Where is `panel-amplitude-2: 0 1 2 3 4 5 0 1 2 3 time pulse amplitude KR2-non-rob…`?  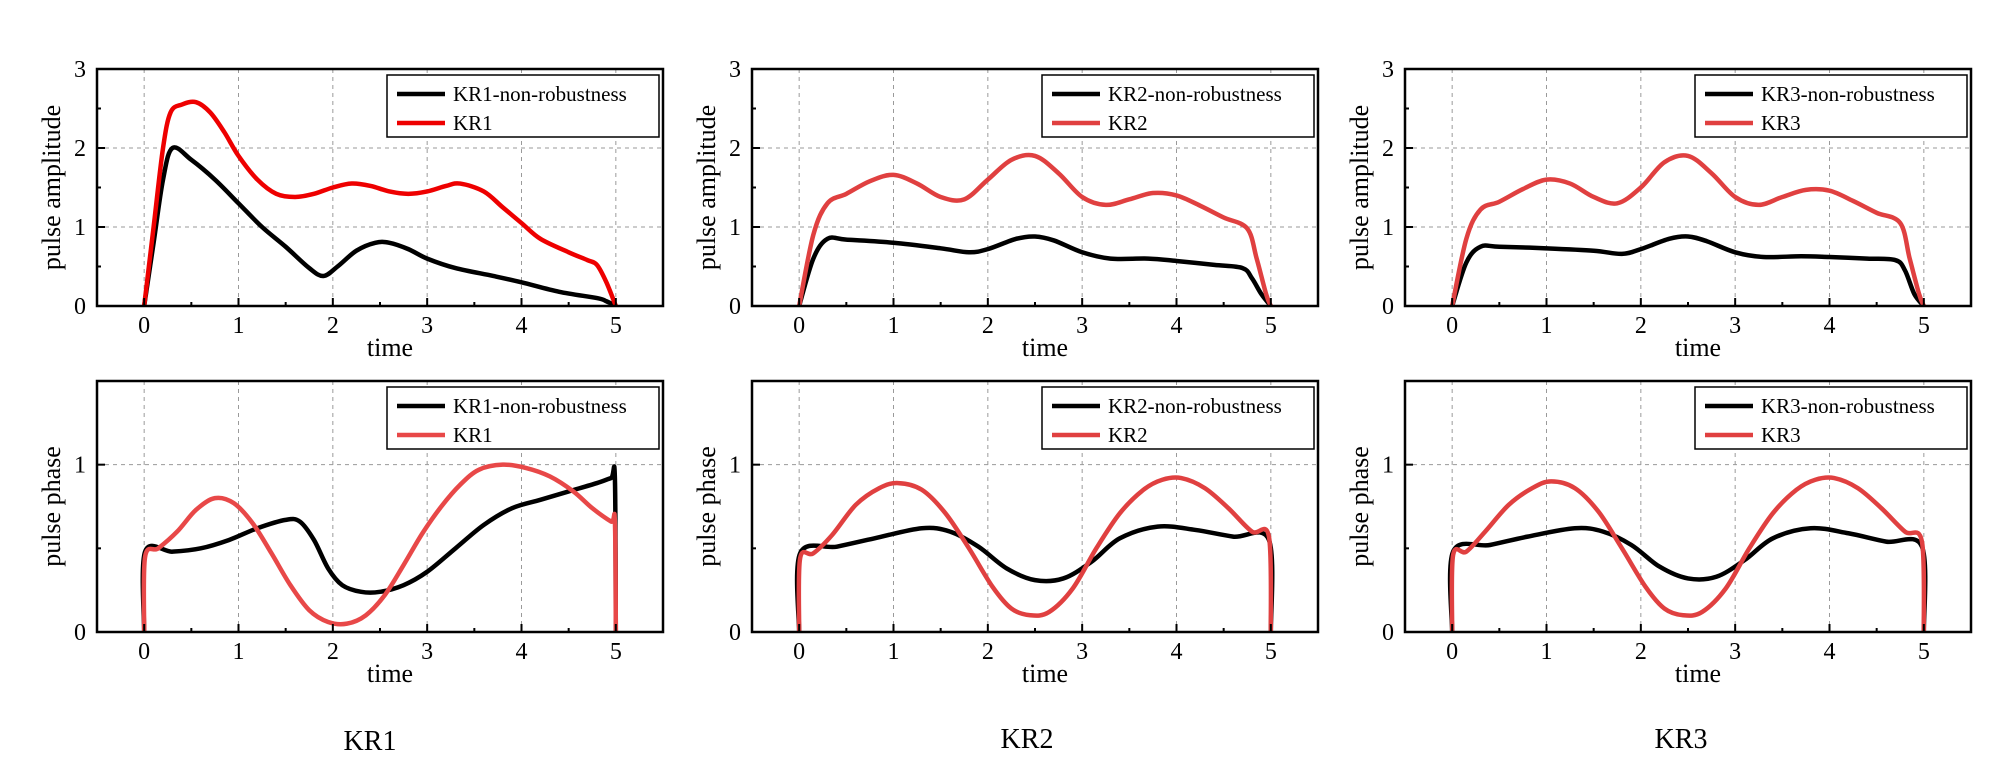
panel-amplitude-2: 0 1 2 3 4 5 0 1 2 3 time pulse amplitude KR2-non-rob… is located at coordinates (1006, 209).